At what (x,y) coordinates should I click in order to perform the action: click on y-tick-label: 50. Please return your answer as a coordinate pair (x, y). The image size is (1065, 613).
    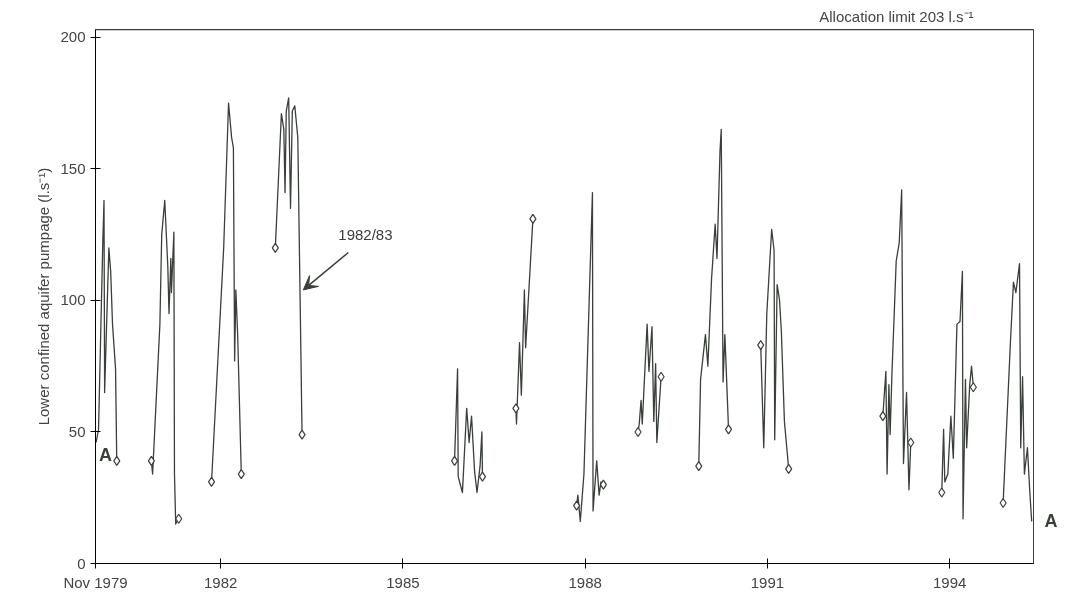
    Looking at the image, I should click on (77, 431).